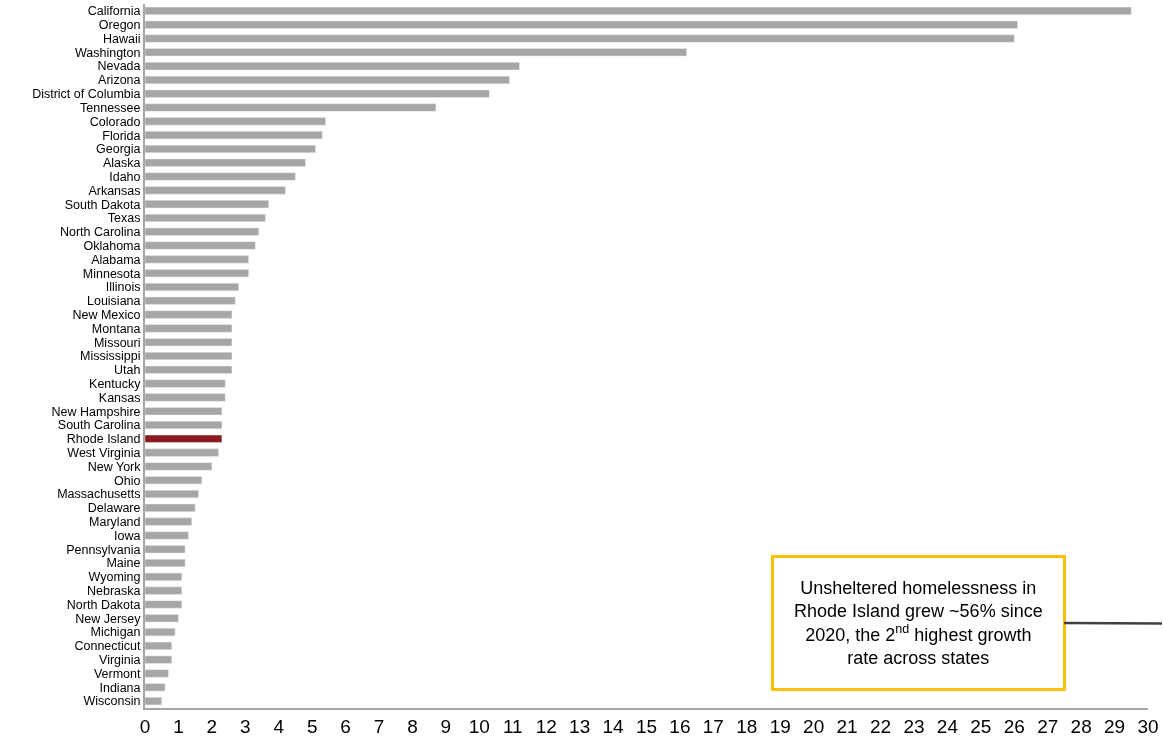 This screenshot has height=740, width=1163. What do you see at coordinates (345, 726) in the screenshot?
I see `x-tick-label: 6` at bounding box center [345, 726].